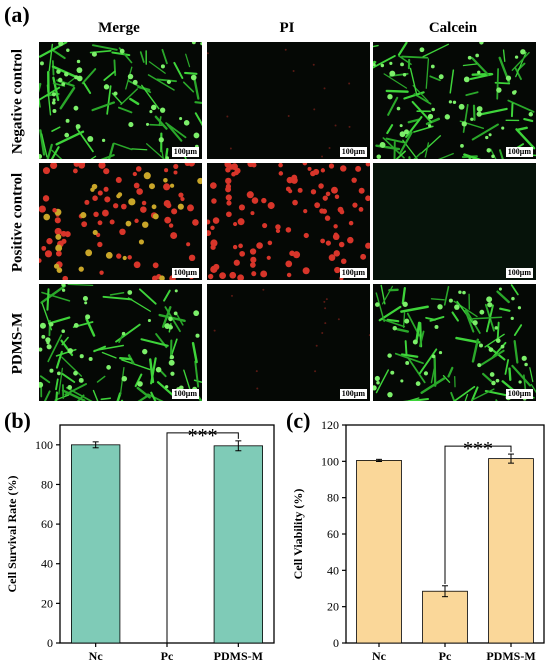 The height and width of the screenshot is (667, 550). What do you see at coordinates (119, 28) in the screenshot?
I see `column-header-merge: Merge` at bounding box center [119, 28].